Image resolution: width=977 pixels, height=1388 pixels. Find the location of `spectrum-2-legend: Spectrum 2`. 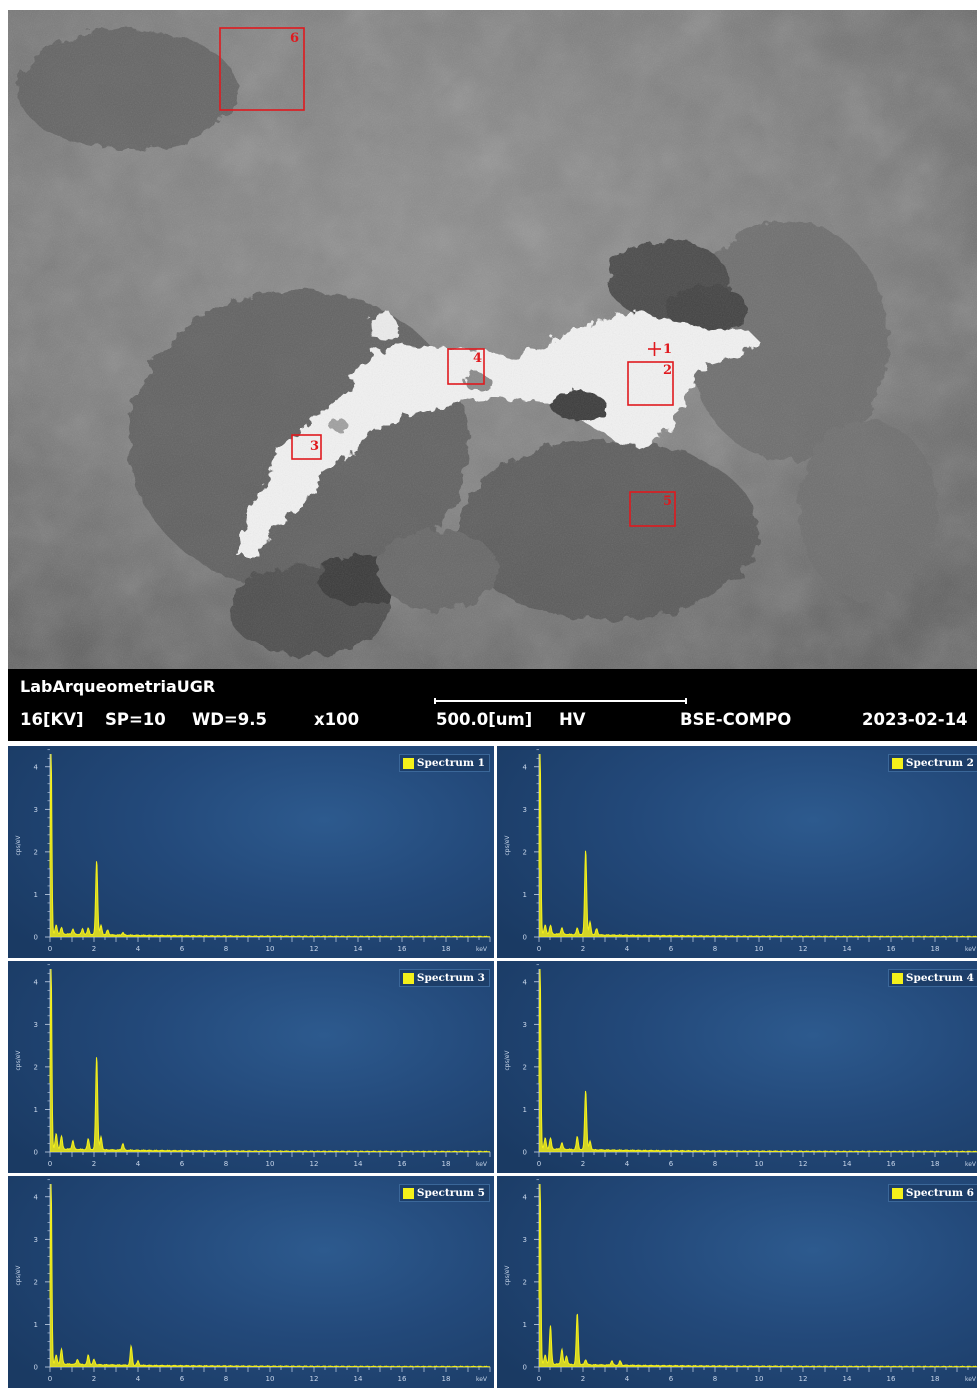

spectrum-2-legend: Spectrum 2 is located at coordinates (932, 763).